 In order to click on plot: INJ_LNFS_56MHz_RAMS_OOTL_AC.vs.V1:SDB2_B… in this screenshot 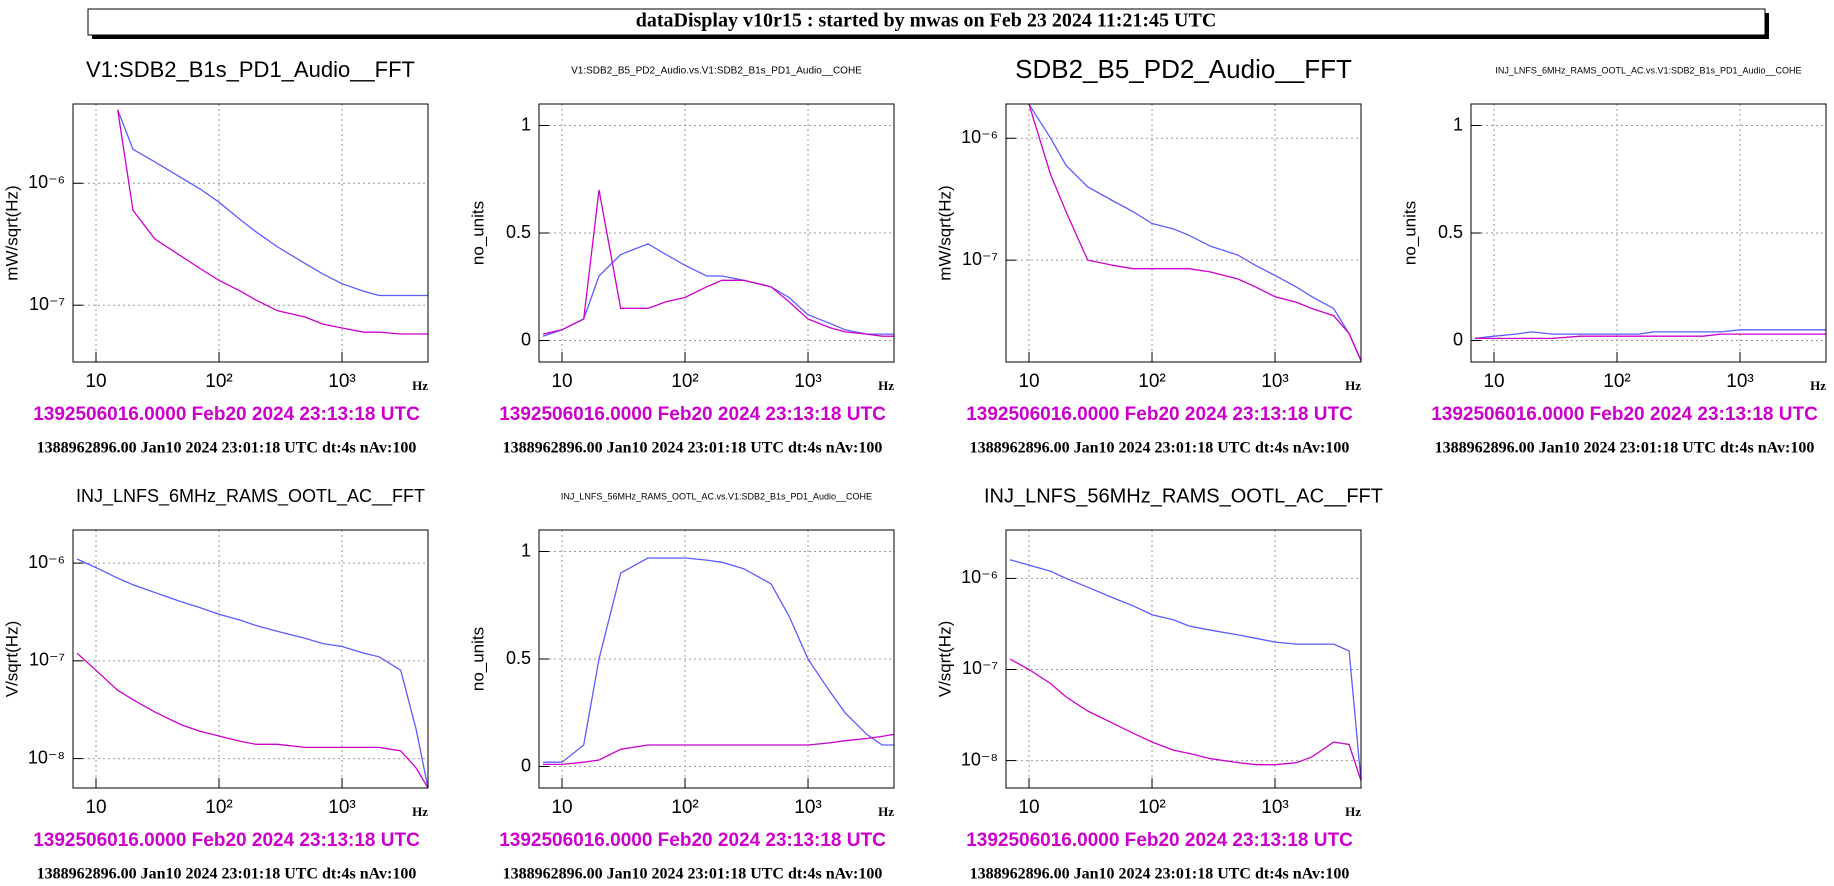, I will do `click(681, 687)`.